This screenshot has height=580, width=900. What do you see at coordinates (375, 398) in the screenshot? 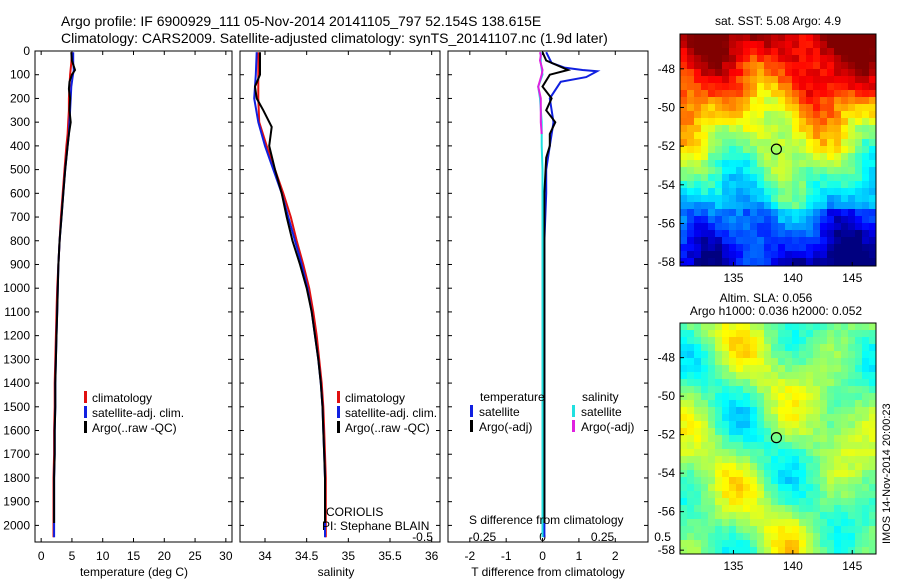
I see `sal-legend-label-climatology: climatology` at bounding box center [375, 398].